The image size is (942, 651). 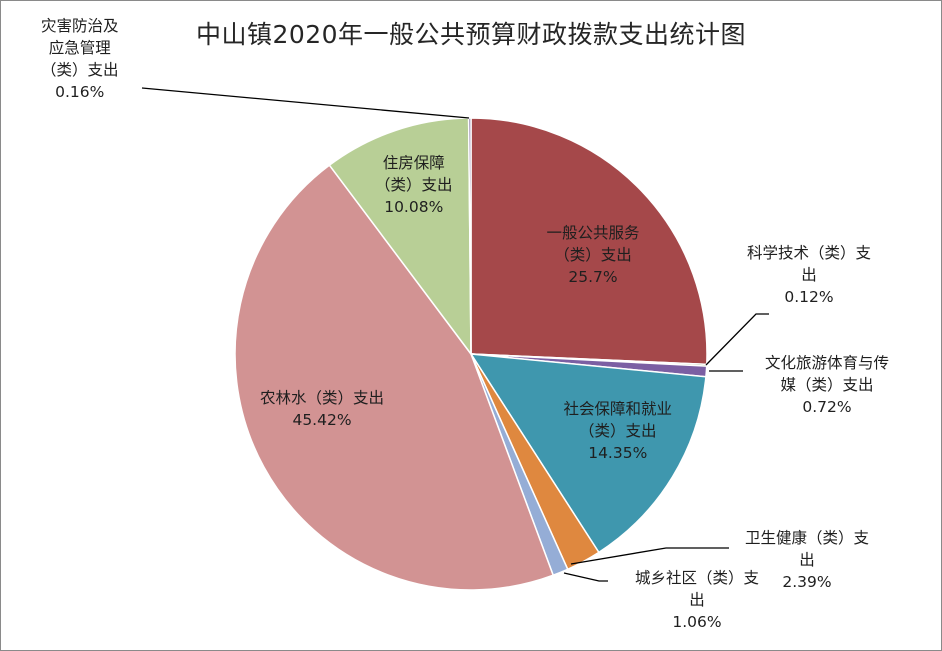 What do you see at coordinates (807, 538) in the screenshot?
I see `data-label-category: 卫生健康（类）支` at bounding box center [807, 538].